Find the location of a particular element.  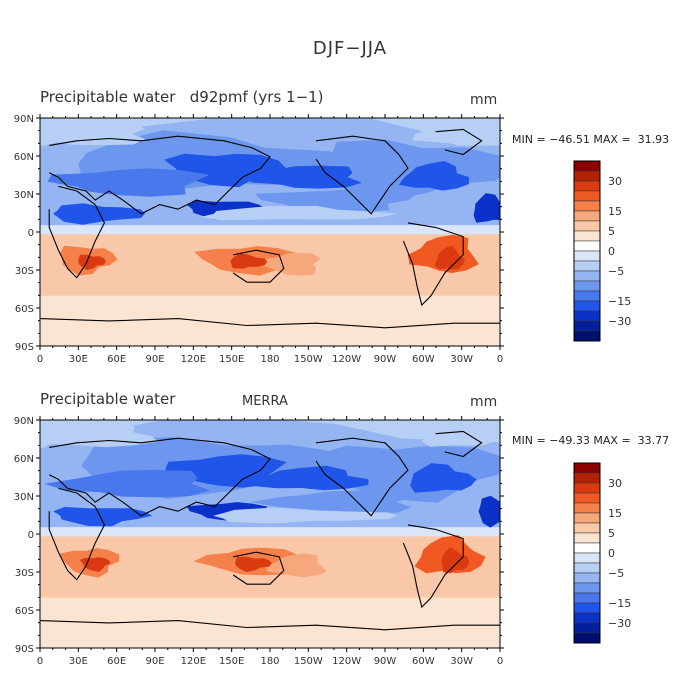

stats-readout: MIN = −46.51 MAX = 31.93 is located at coordinates (590, 139).